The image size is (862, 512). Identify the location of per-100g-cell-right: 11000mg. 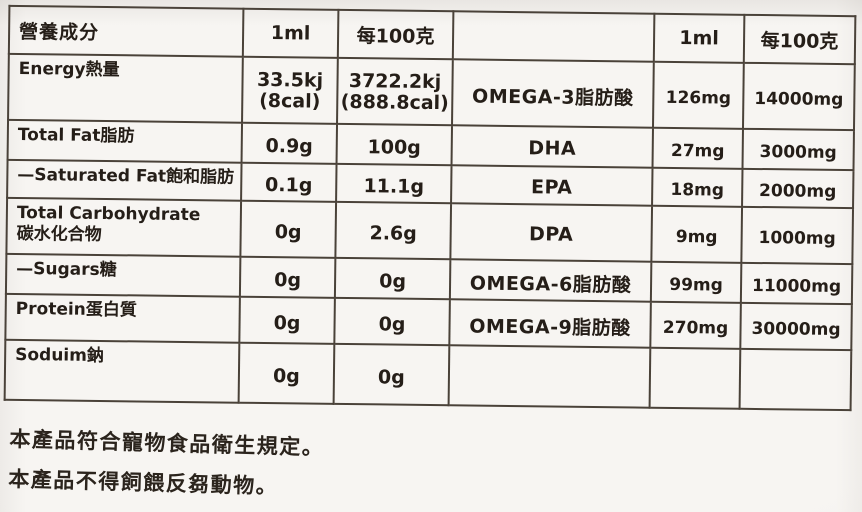
(796, 283).